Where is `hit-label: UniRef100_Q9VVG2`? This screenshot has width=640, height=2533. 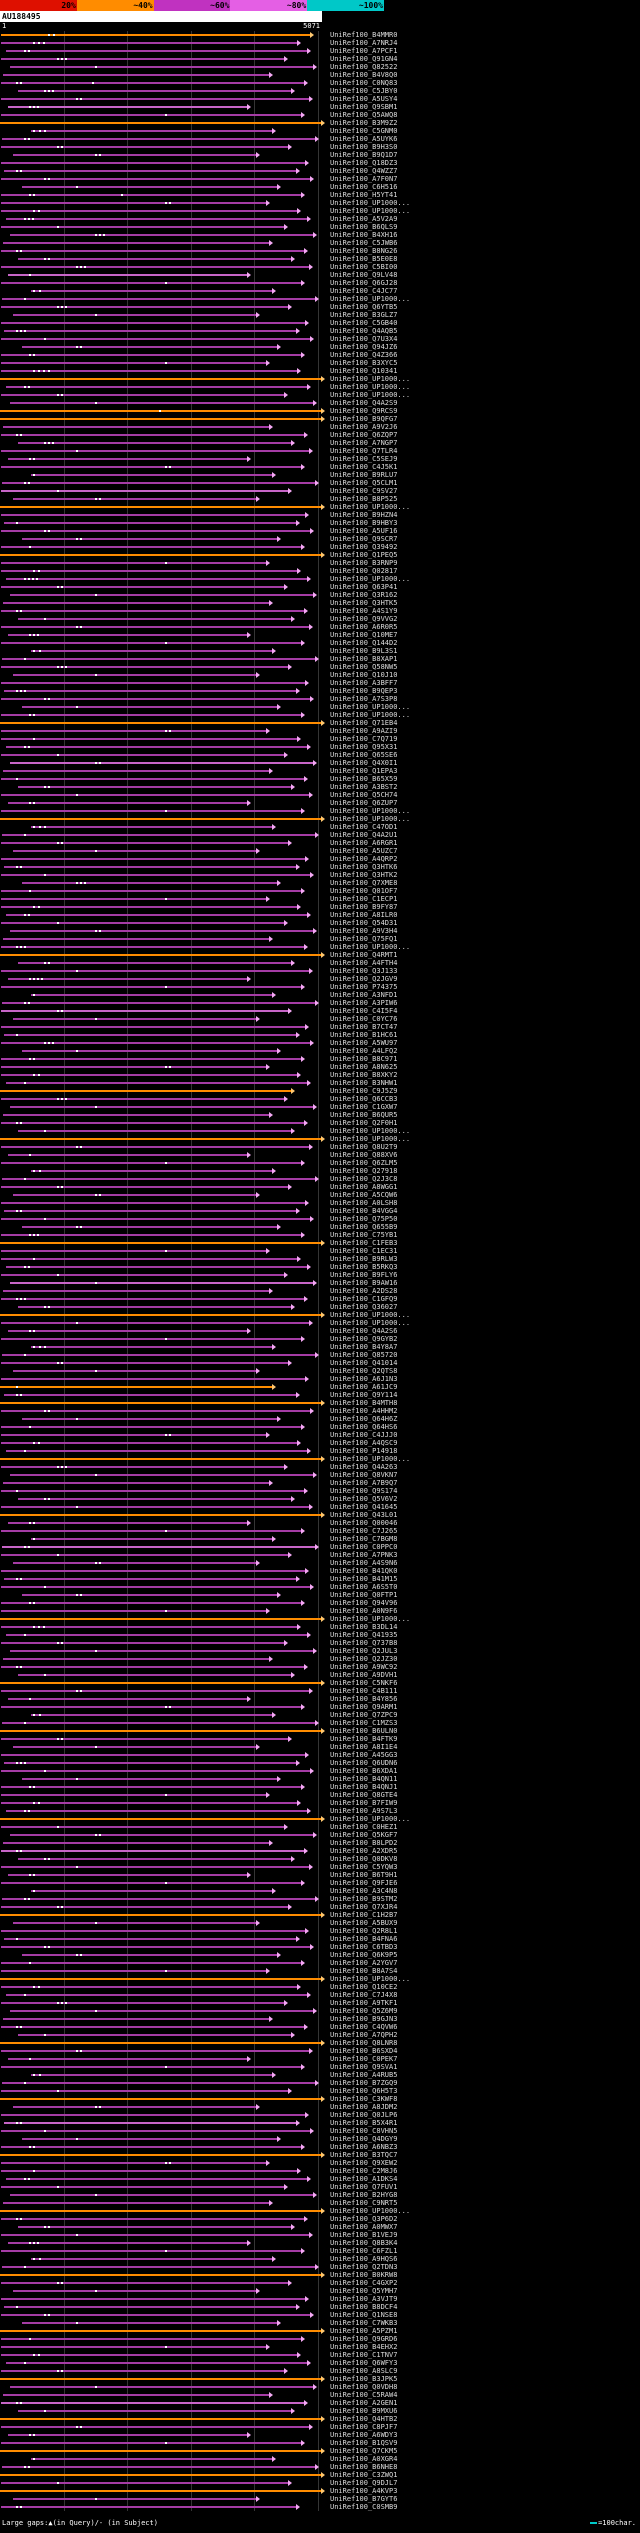
hit-label: UniRef100_Q9VVG2 is located at coordinates (364, 619).